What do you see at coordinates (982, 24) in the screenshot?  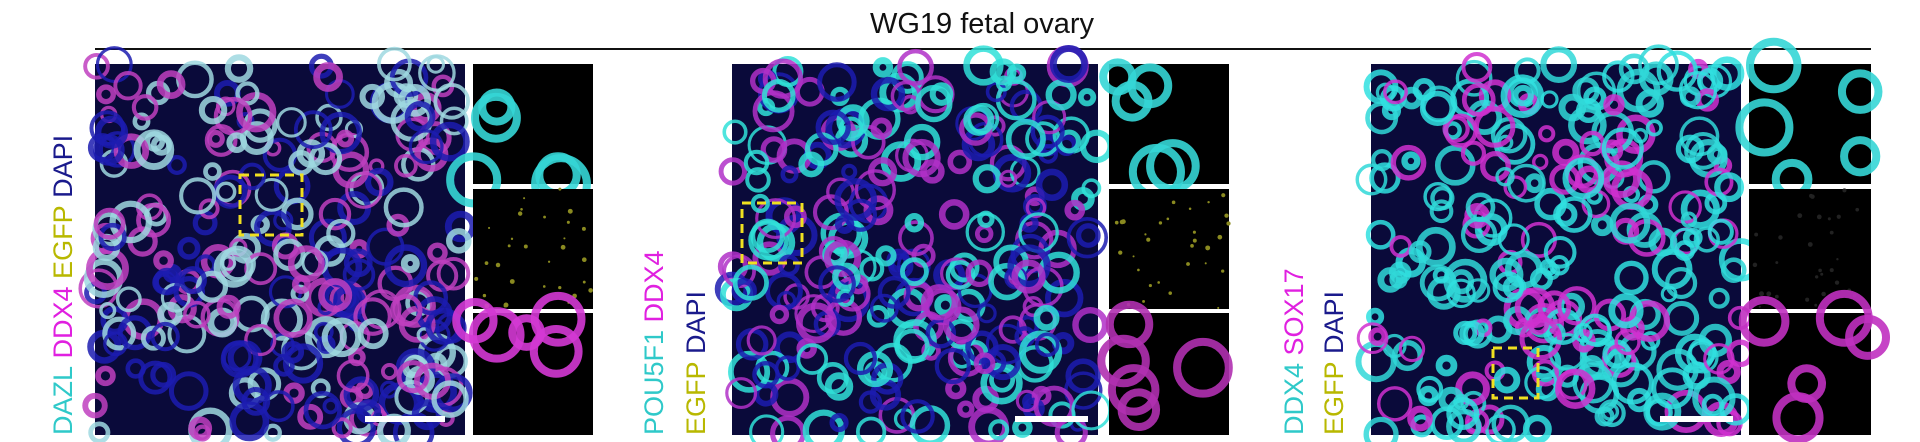 I see `figure-title: WG19 fetal ovary` at bounding box center [982, 24].